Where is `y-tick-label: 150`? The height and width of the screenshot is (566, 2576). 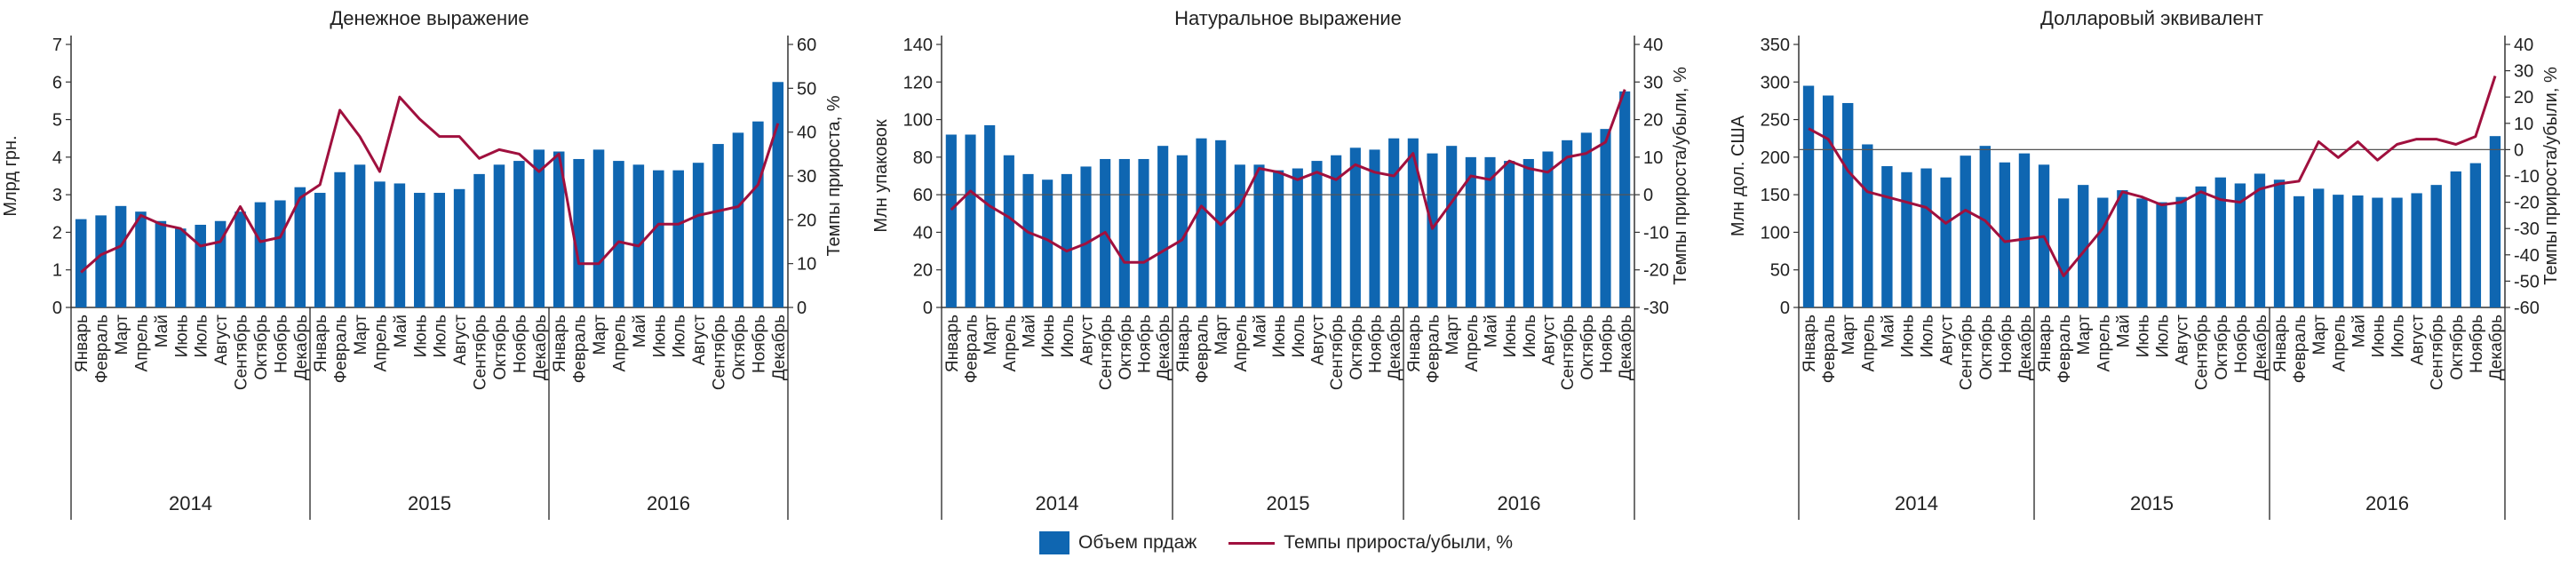
y-tick-label: 150 is located at coordinates (1775, 195).